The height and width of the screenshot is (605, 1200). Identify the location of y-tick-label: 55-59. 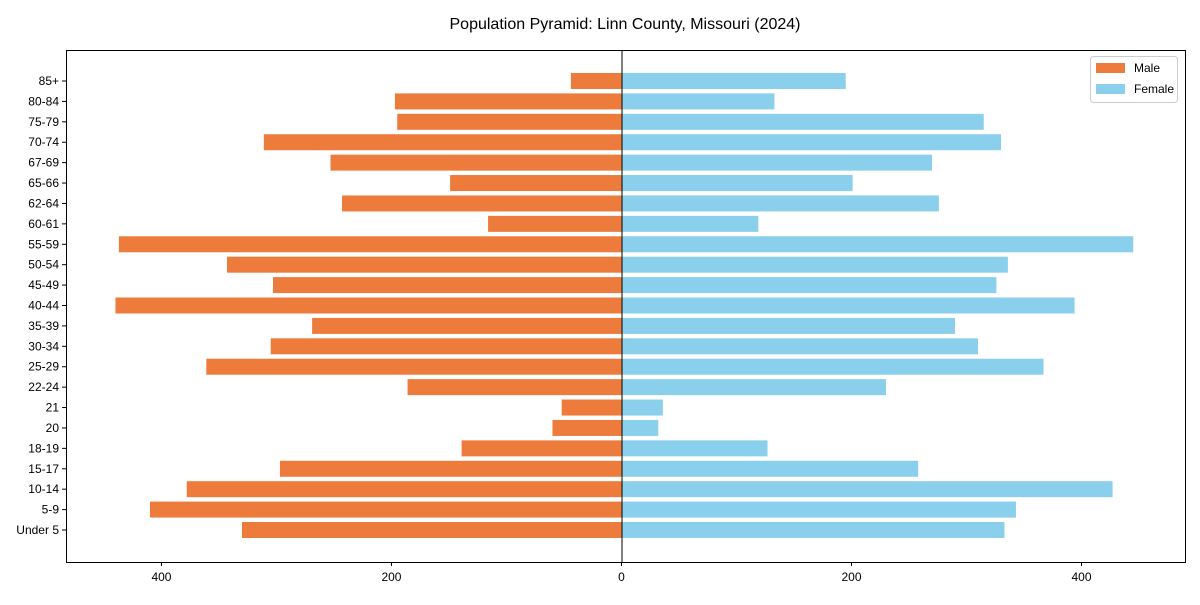
(43, 244).